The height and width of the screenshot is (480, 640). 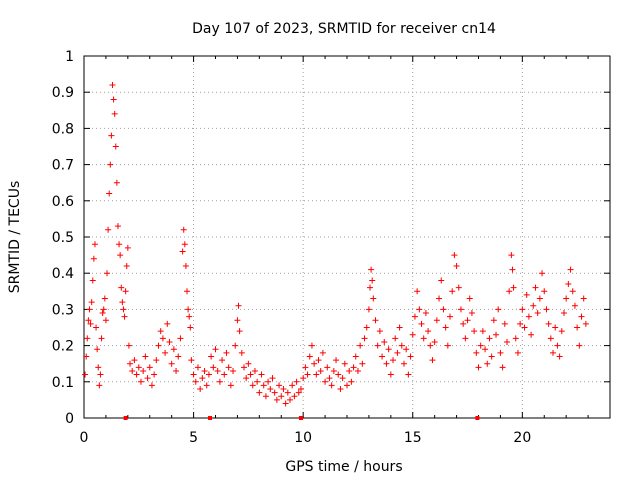 I want to click on y-tick-label: 0.2, so click(x=63, y=347).